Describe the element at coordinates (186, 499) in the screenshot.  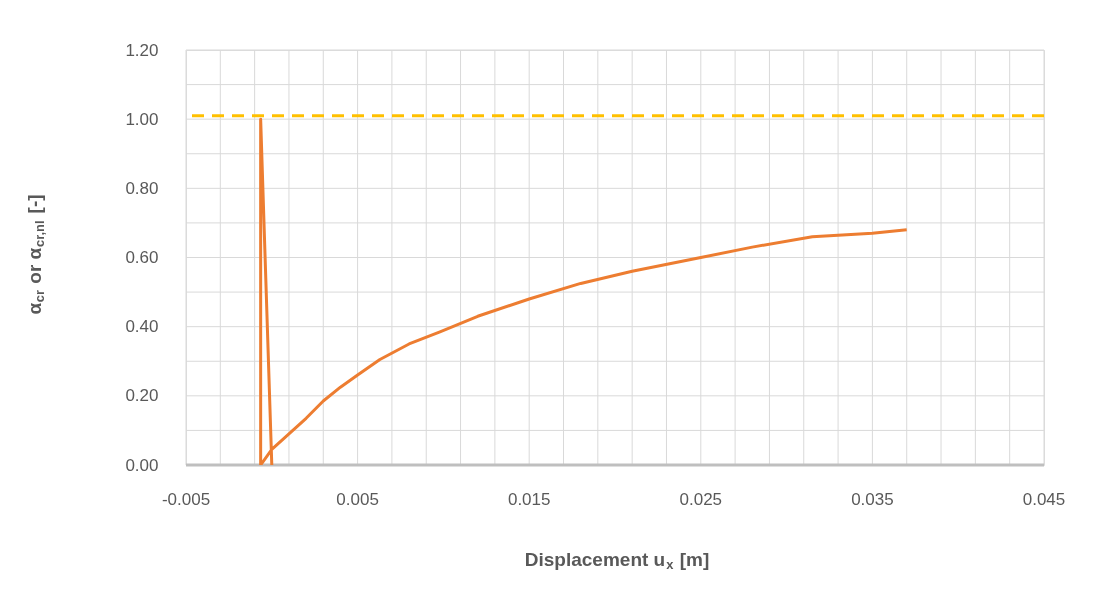
I see `x-tick-label: -0.005` at that location.